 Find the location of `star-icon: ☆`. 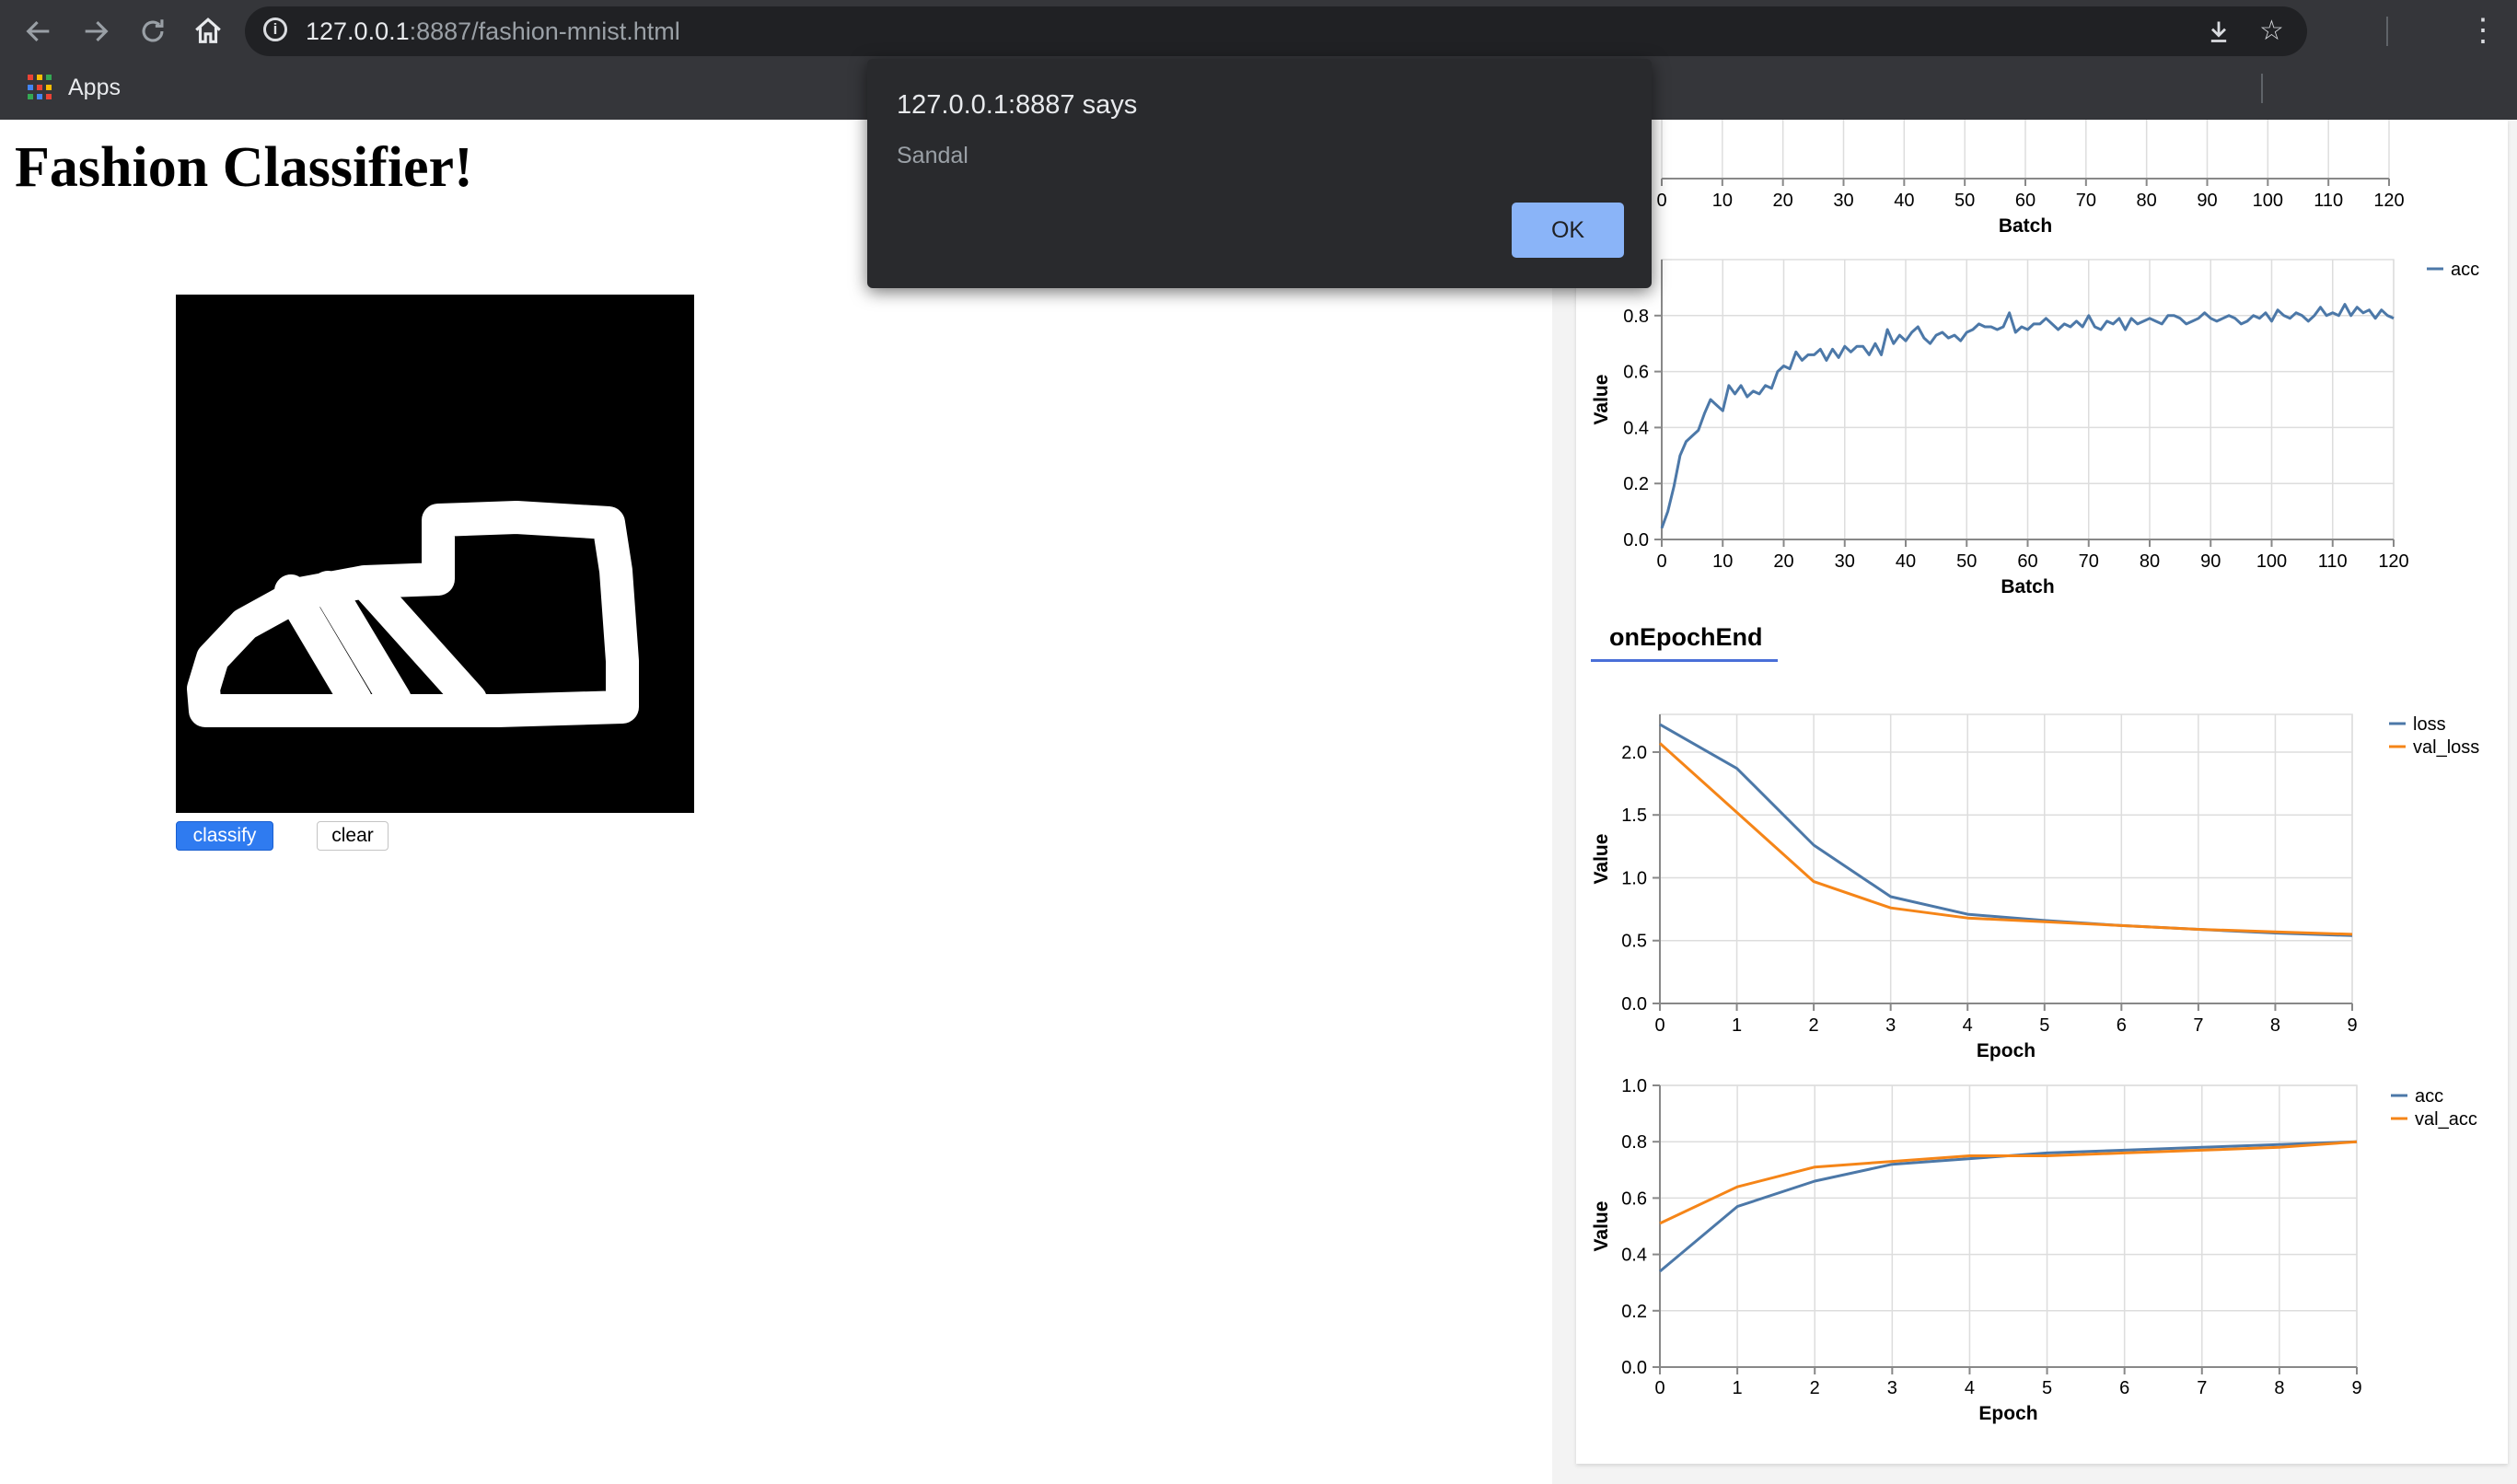

star-icon: ☆ is located at coordinates (2271, 31).